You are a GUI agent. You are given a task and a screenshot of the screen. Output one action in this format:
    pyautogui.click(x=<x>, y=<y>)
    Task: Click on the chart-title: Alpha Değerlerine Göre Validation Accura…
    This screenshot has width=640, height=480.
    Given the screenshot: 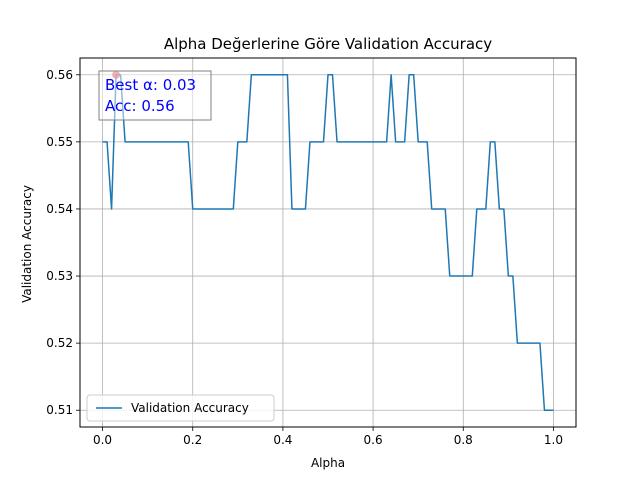 What is the action you would take?
    pyautogui.click(x=328, y=44)
    